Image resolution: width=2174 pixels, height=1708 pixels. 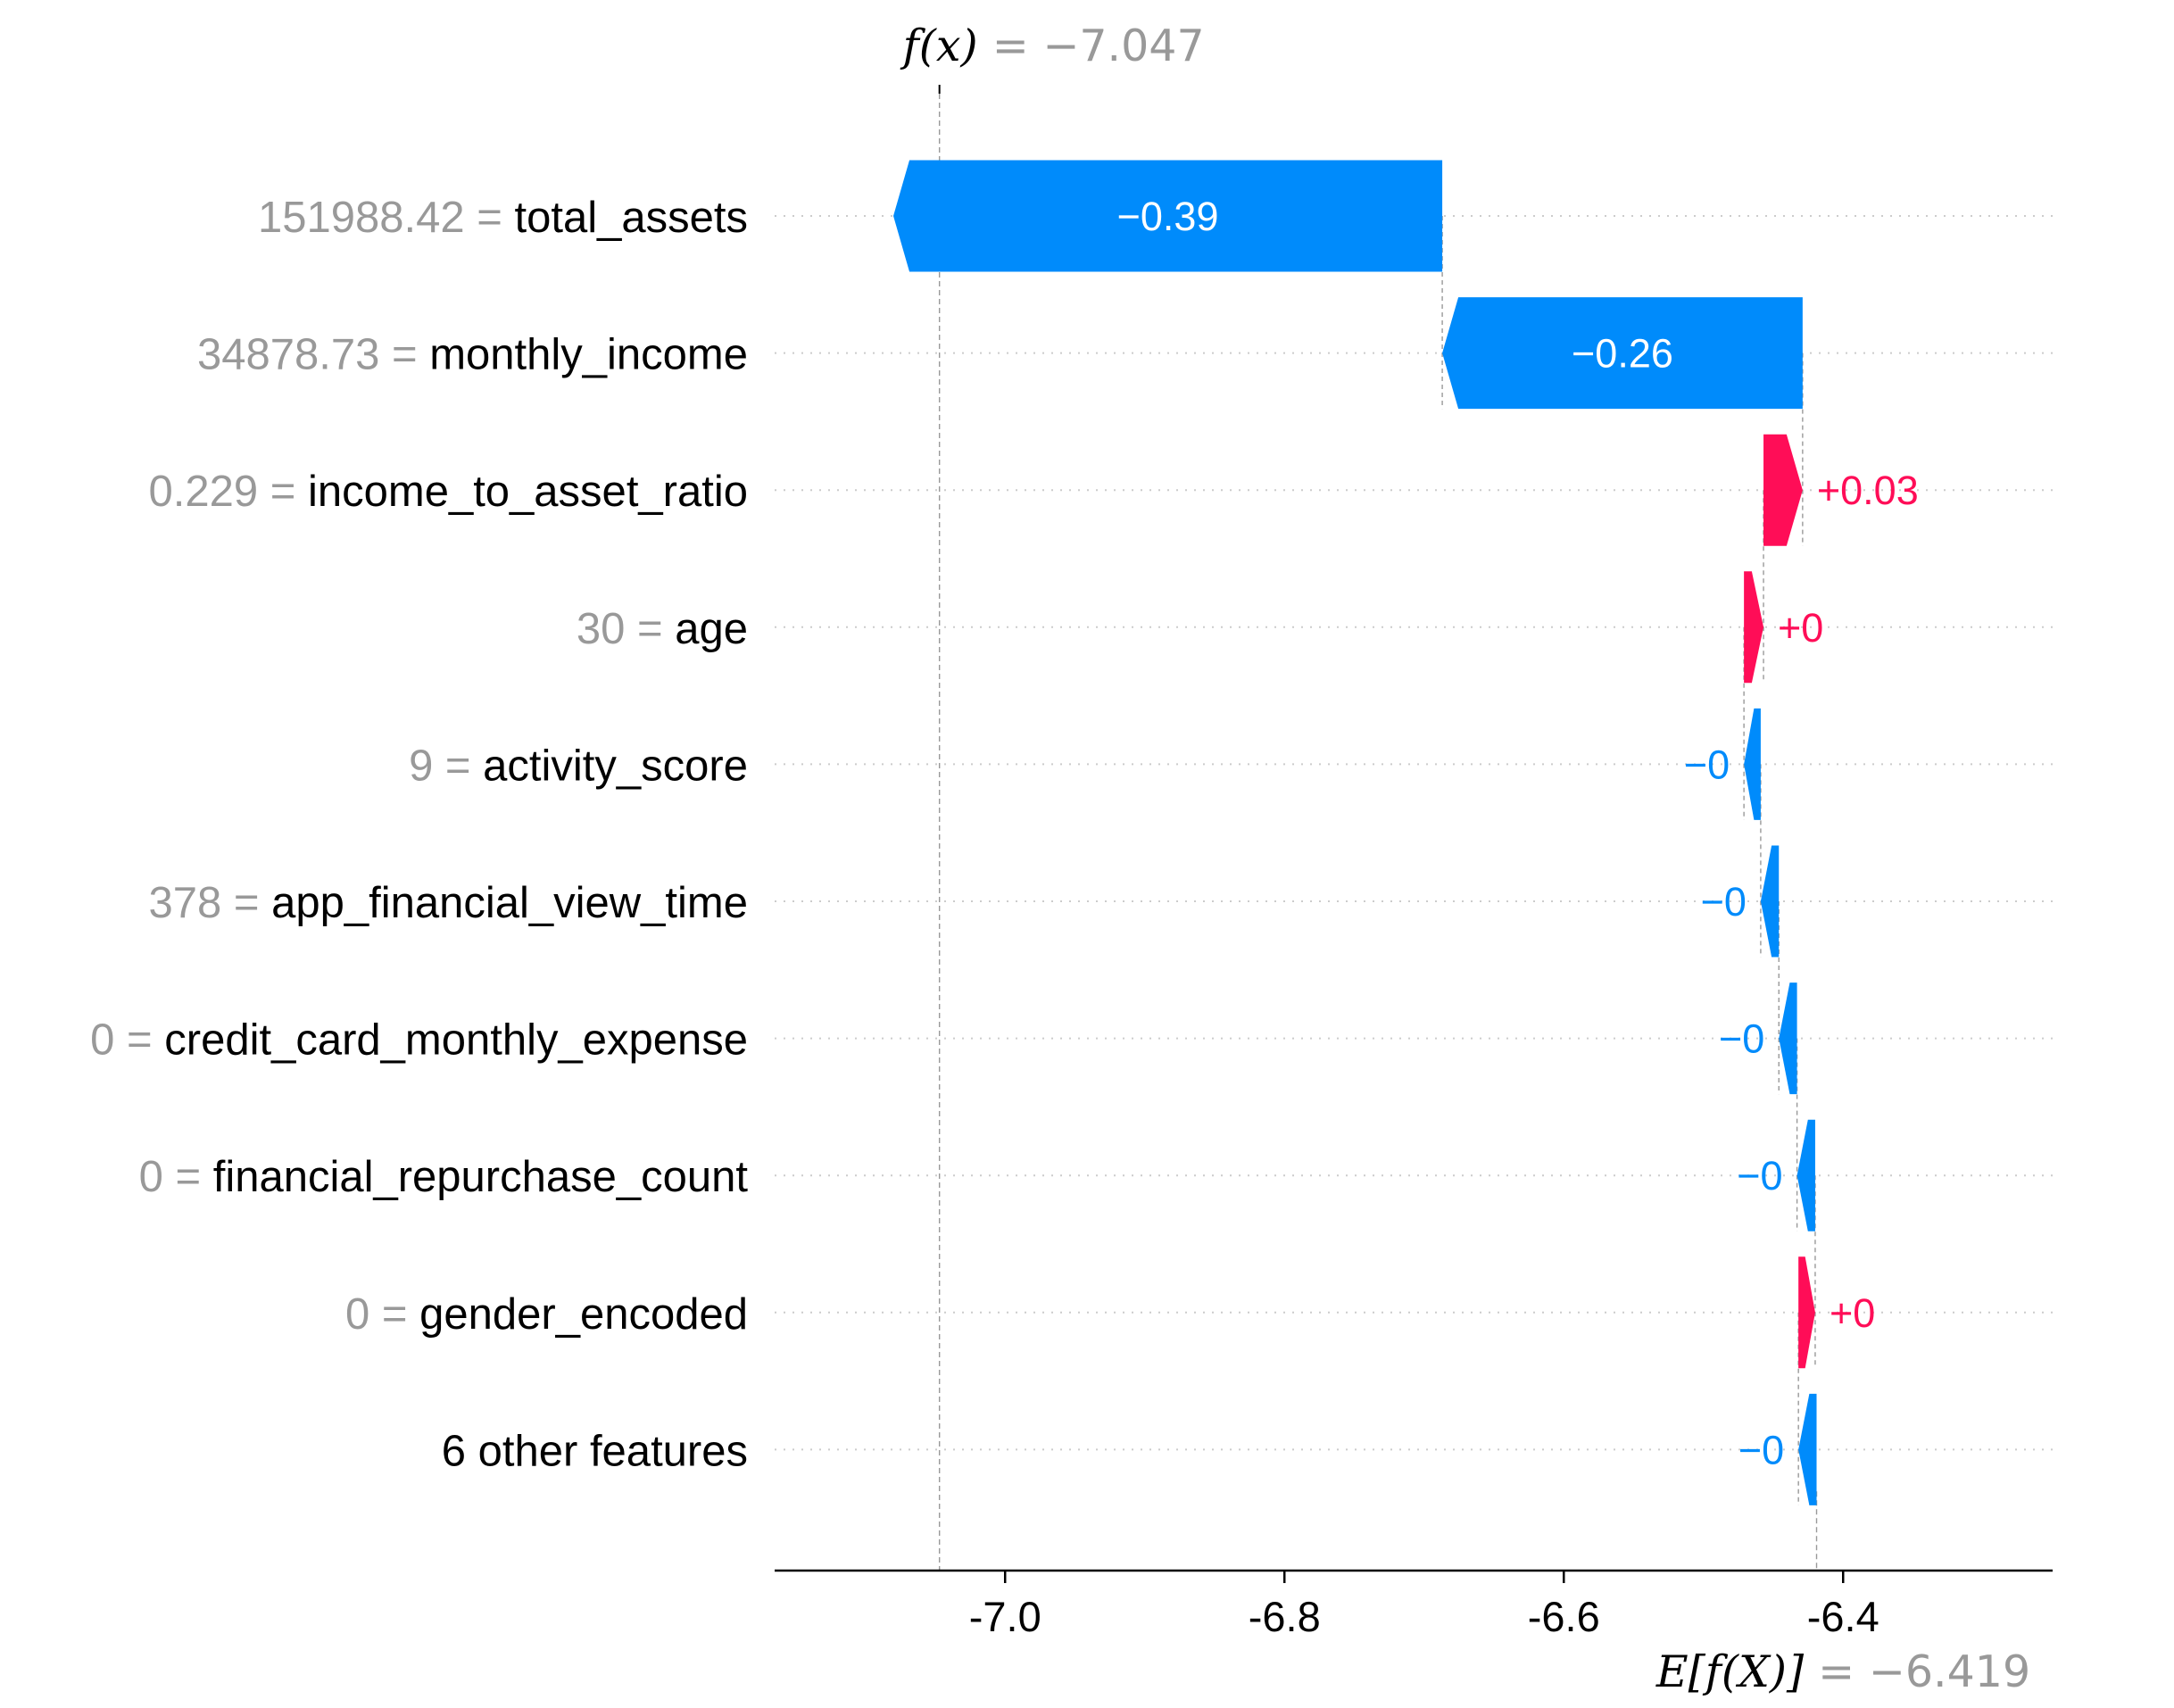 What do you see at coordinates (615, 766) in the screenshot?
I see `feature-name: activity_score` at bounding box center [615, 766].